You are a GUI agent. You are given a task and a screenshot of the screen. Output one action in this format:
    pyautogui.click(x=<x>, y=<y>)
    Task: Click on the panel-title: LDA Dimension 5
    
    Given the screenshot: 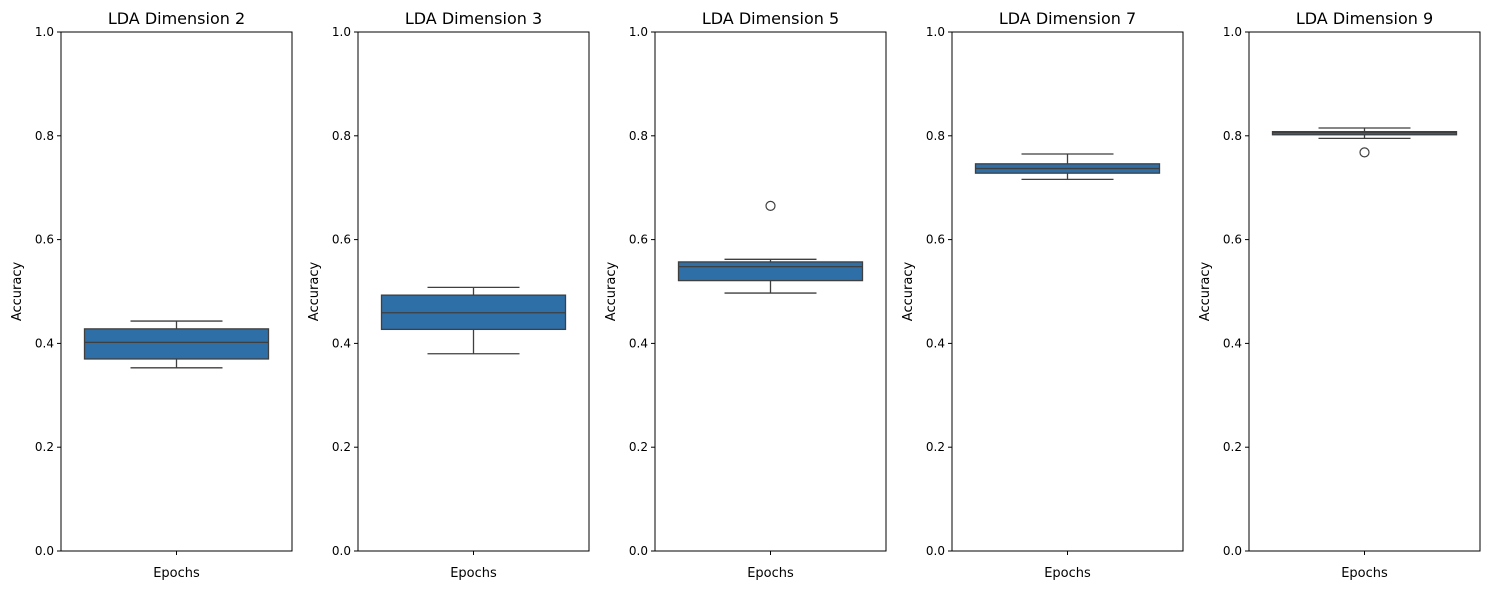 What is the action you would take?
    pyautogui.click(x=770, y=18)
    